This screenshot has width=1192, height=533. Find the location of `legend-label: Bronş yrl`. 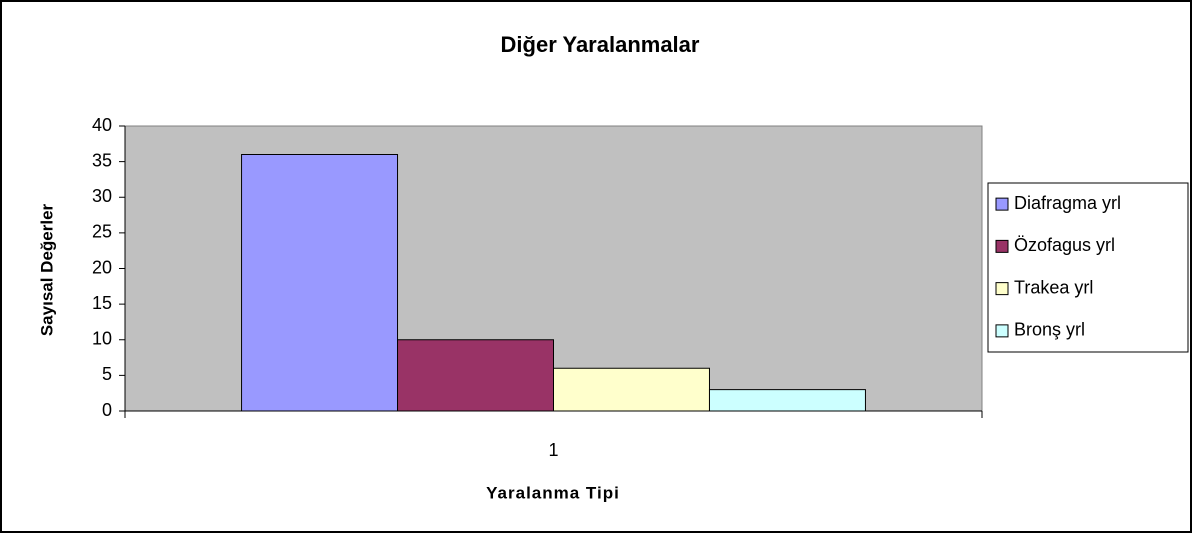

legend-label: Bronş yrl is located at coordinates (1049, 330).